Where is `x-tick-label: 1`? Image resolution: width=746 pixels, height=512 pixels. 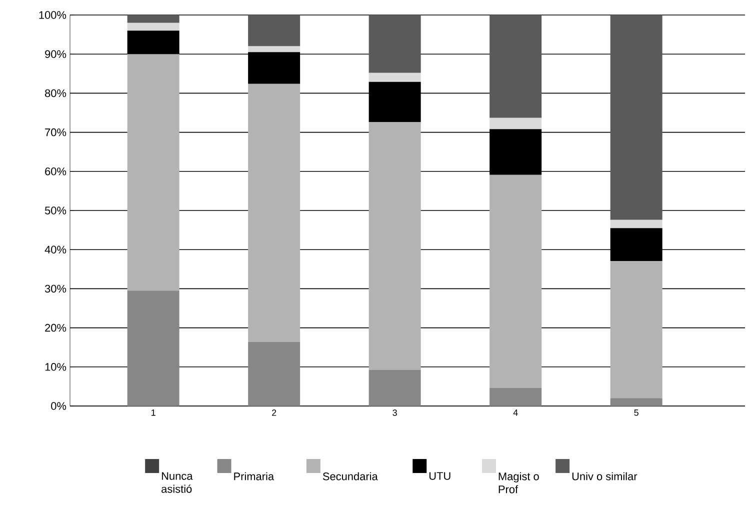 x-tick-label: 1 is located at coordinates (154, 413).